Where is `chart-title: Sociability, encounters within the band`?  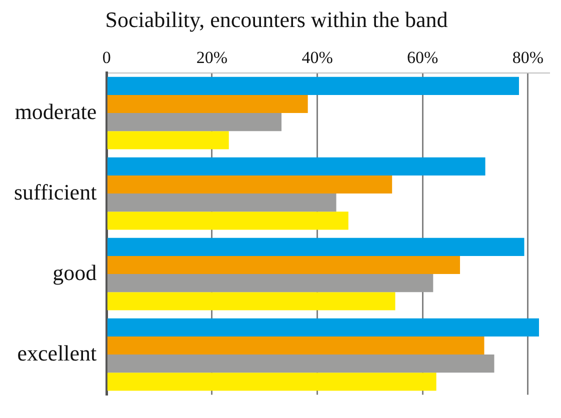
chart-title: Sociability, encounters within the band is located at coordinates (276, 19).